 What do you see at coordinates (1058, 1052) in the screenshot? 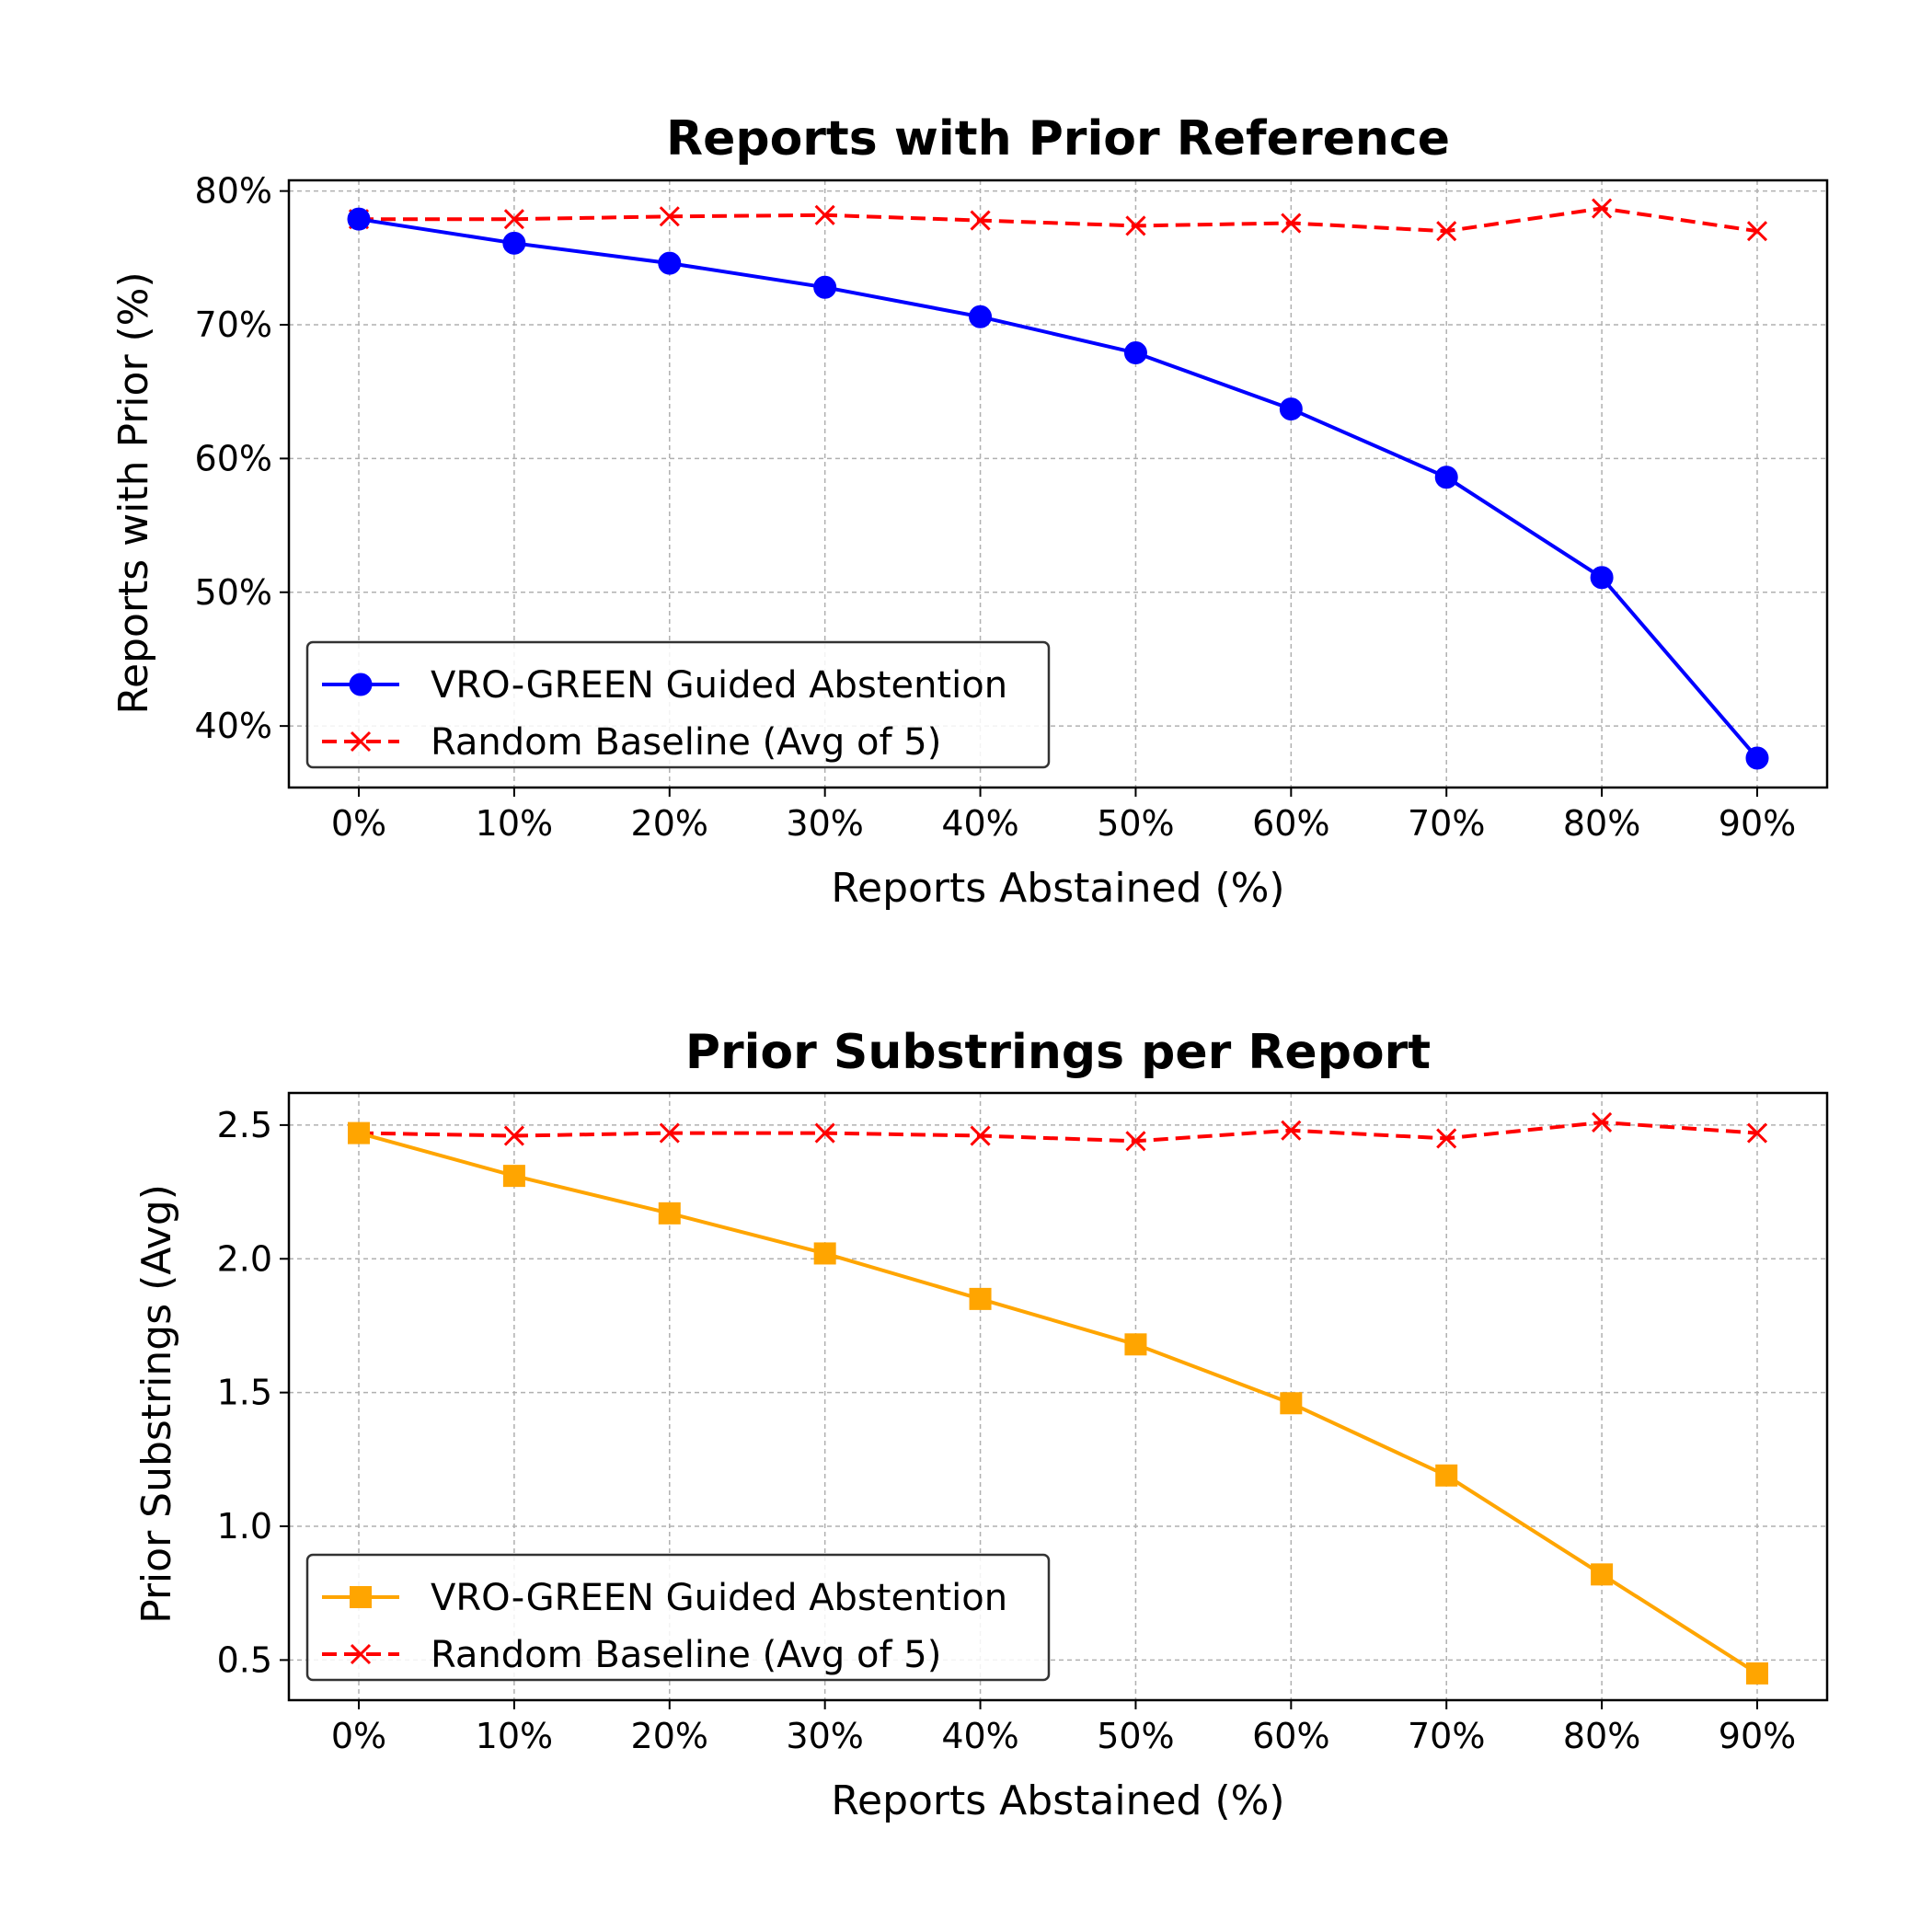
I see `chart-title: Prior Substrings per Report` at bounding box center [1058, 1052].